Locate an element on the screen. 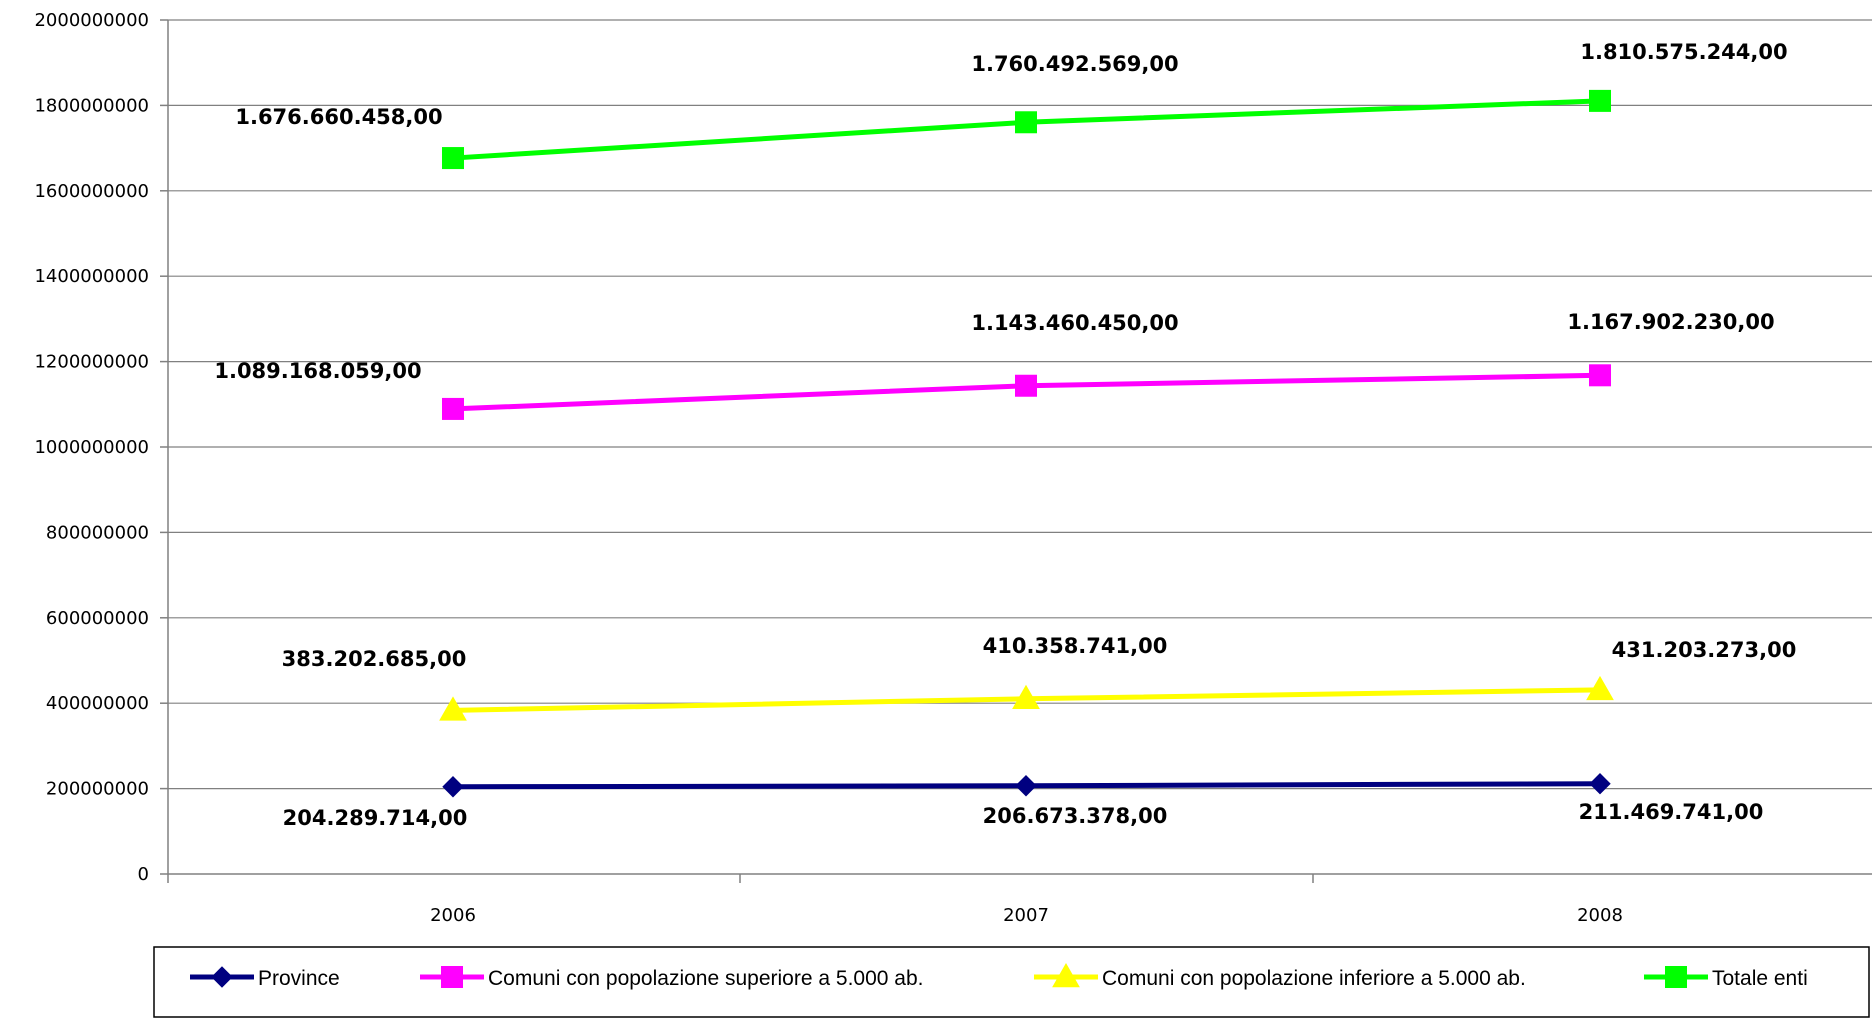 This screenshot has height=1024, width=1872. y-tick-label: 1000000000 is located at coordinates (91, 447).